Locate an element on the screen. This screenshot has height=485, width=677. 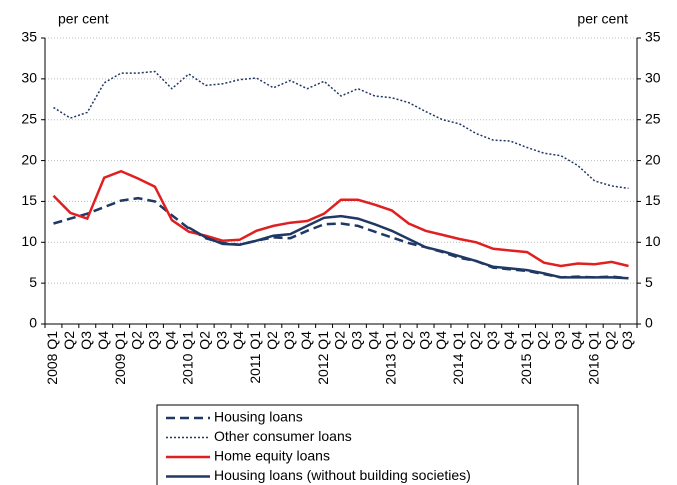
x-tick-label: 2008 Q1 is located at coordinates (52, 358).